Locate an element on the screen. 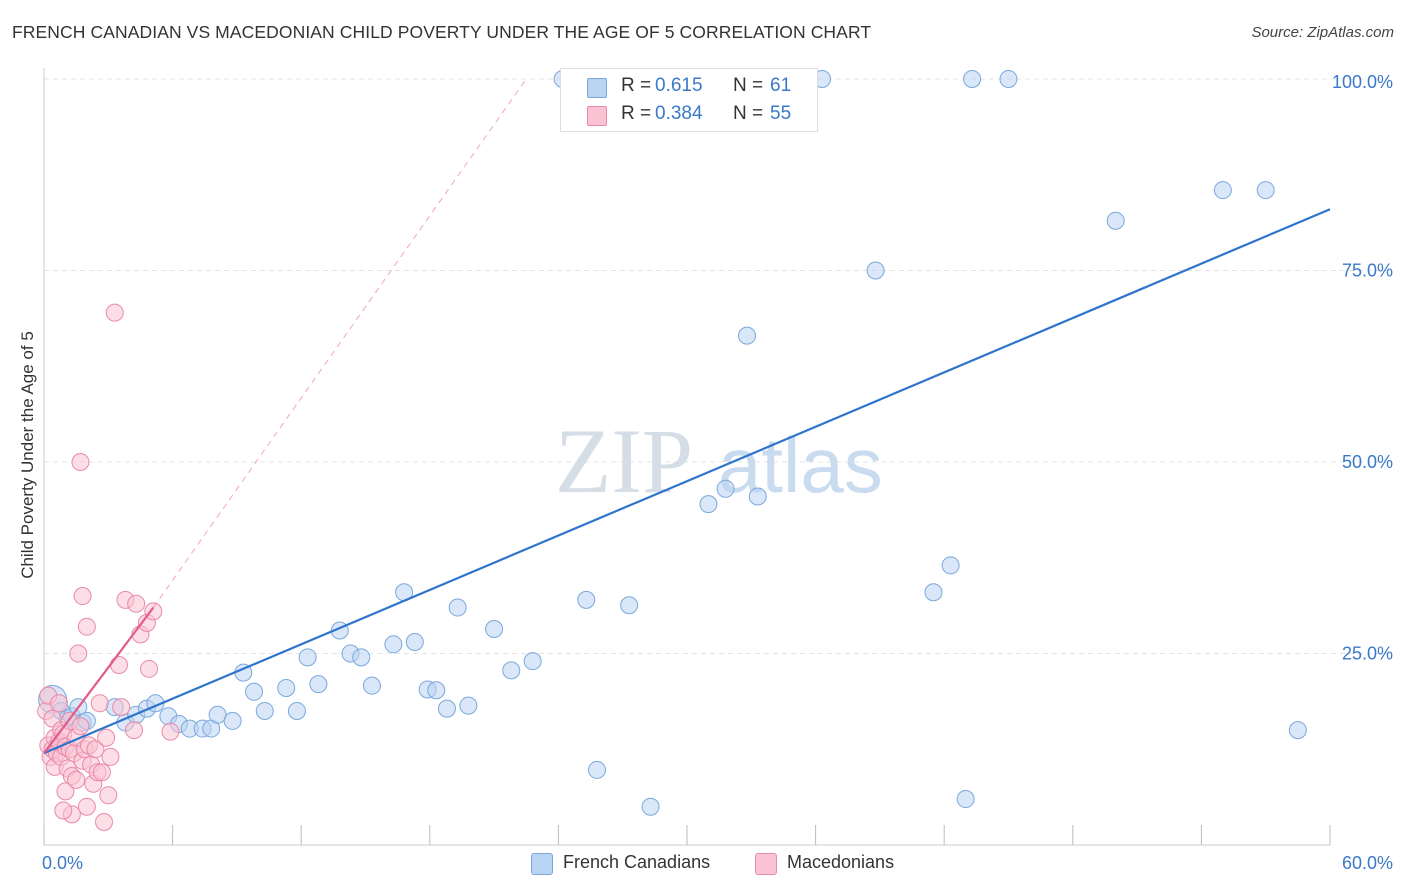 The width and height of the screenshot is (1406, 892). x-tick-label: 0.0% is located at coordinates (62, 863).